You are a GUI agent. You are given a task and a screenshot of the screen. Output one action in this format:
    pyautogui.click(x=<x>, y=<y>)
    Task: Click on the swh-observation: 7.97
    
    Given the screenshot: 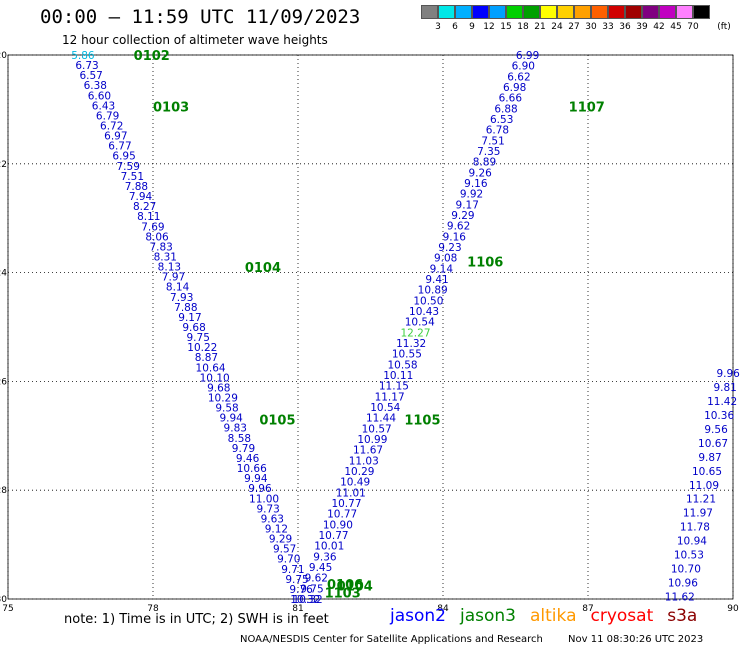 What is the action you would take?
    pyautogui.click(x=173, y=278)
    